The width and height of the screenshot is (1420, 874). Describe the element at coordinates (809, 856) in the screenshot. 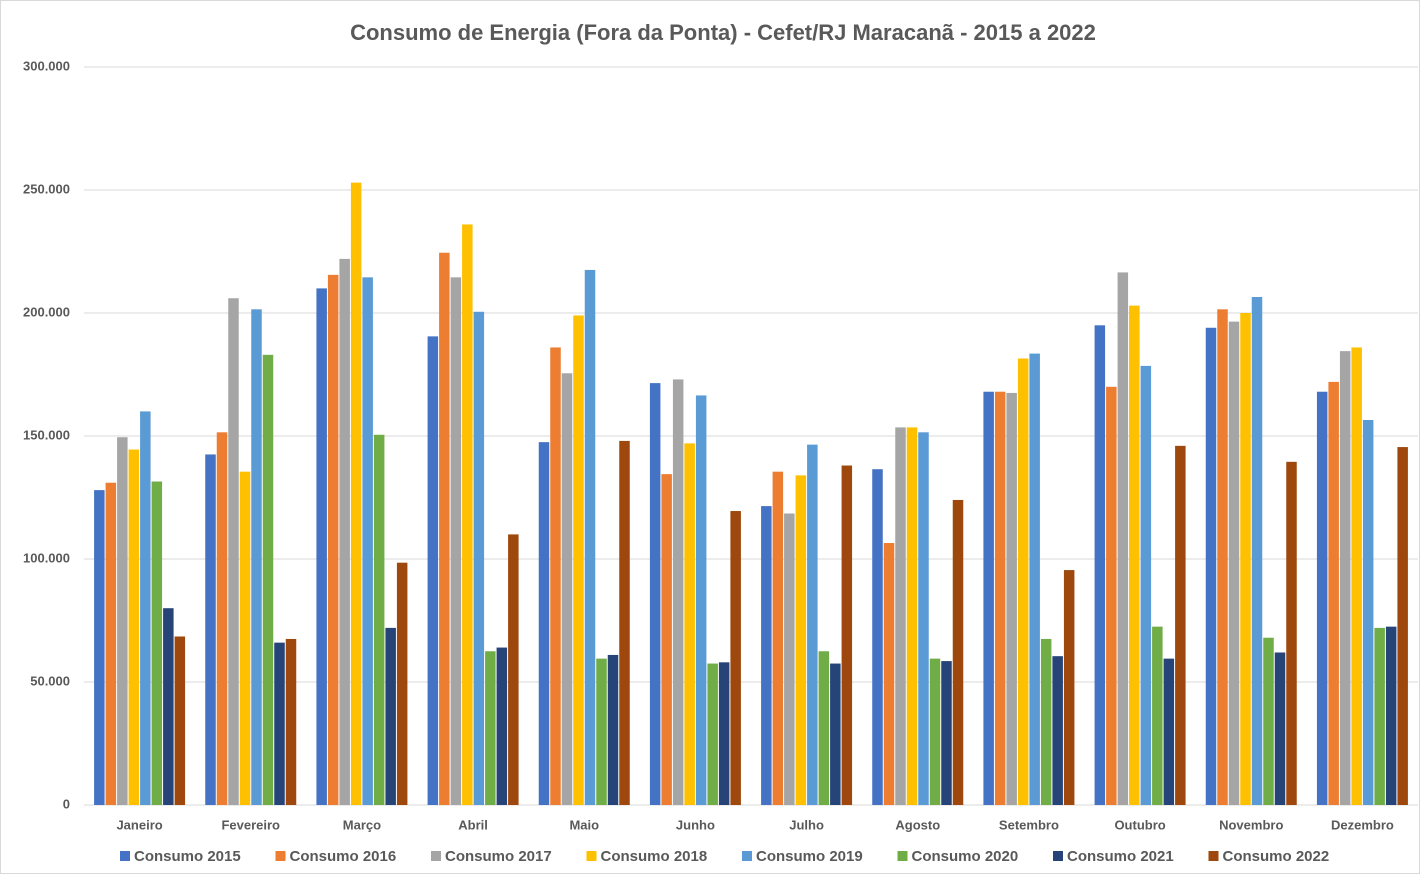

I see `legend-label: Consumo 2019` at that location.